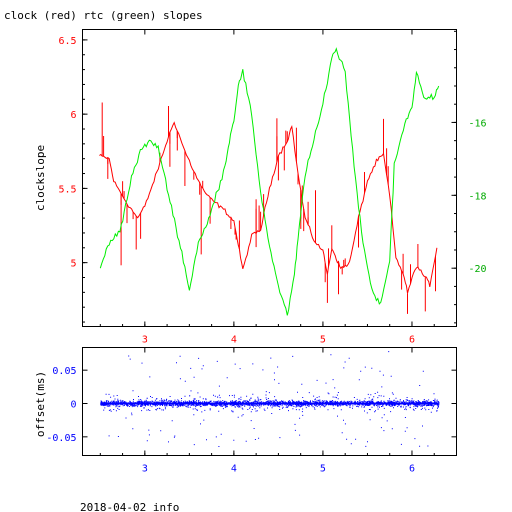 This screenshot has width=512, height=512. What do you see at coordinates (73, 405) in the screenshot?
I see `offset-y-tick-label: 0` at bounding box center [73, 405].